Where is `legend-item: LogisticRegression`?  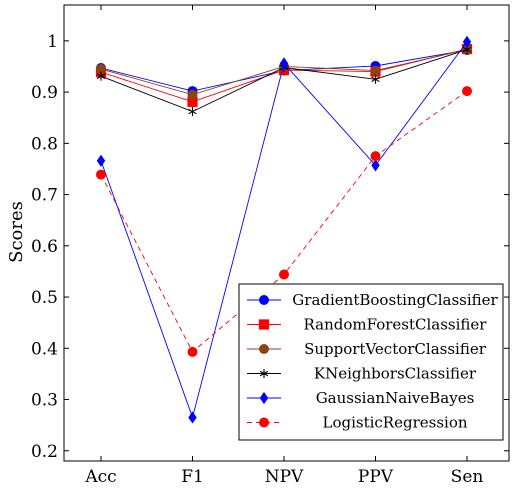 legend-item: LogisticRegression is located at coordinates (357, 423).